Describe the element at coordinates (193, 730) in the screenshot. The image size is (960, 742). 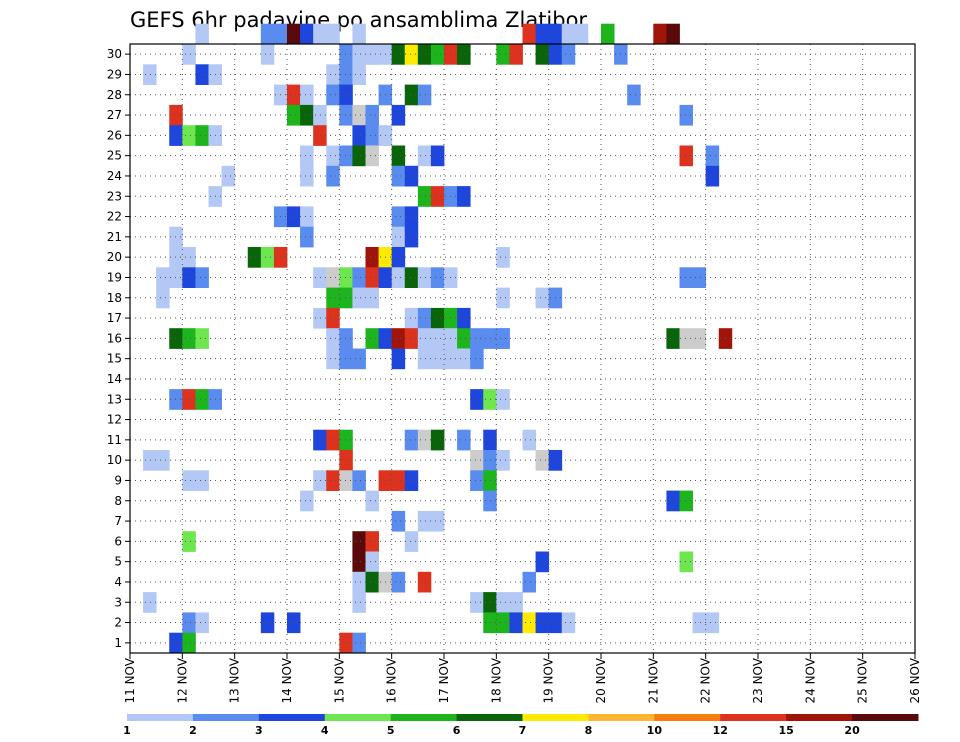
I see `colorbar-label: 2` at that location.